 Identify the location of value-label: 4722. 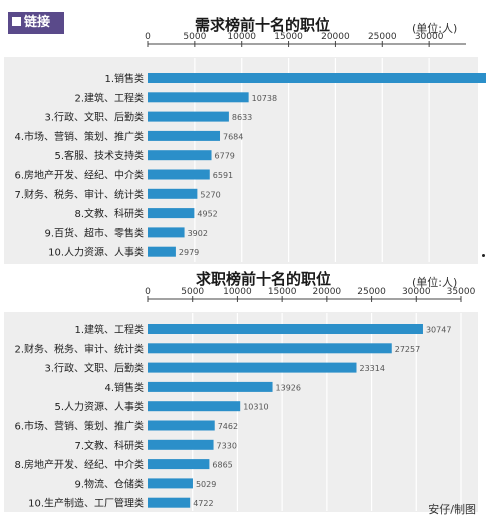
(203, 503).